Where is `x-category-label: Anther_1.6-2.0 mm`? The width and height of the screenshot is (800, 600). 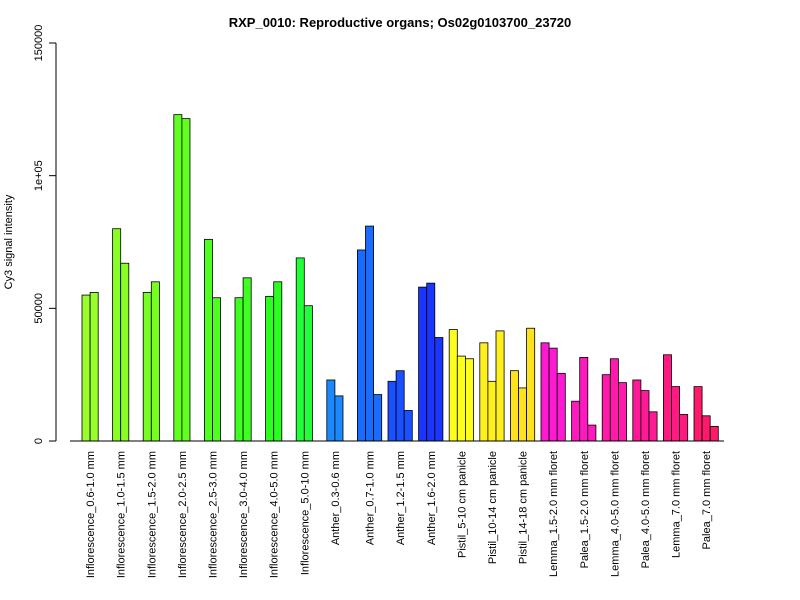 x-category-label: Anther_1.6-2.0 mm is located at coordinates (432, 498).